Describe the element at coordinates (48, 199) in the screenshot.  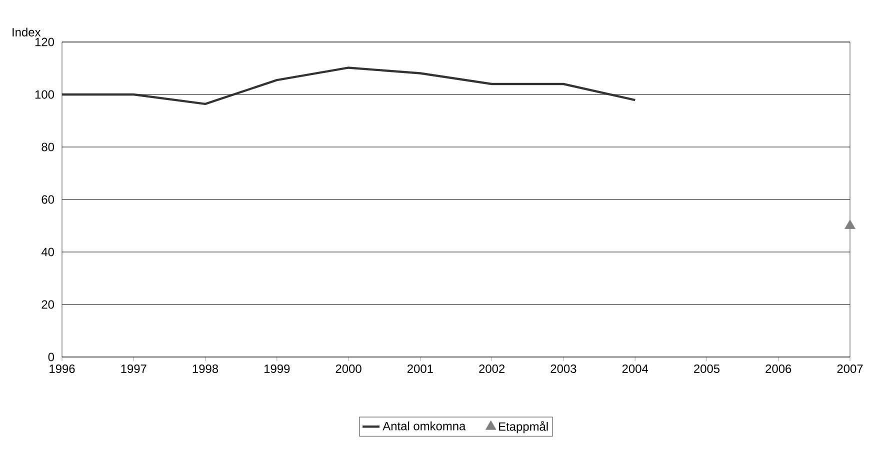
I see `y-tick-label: 60` at that location.